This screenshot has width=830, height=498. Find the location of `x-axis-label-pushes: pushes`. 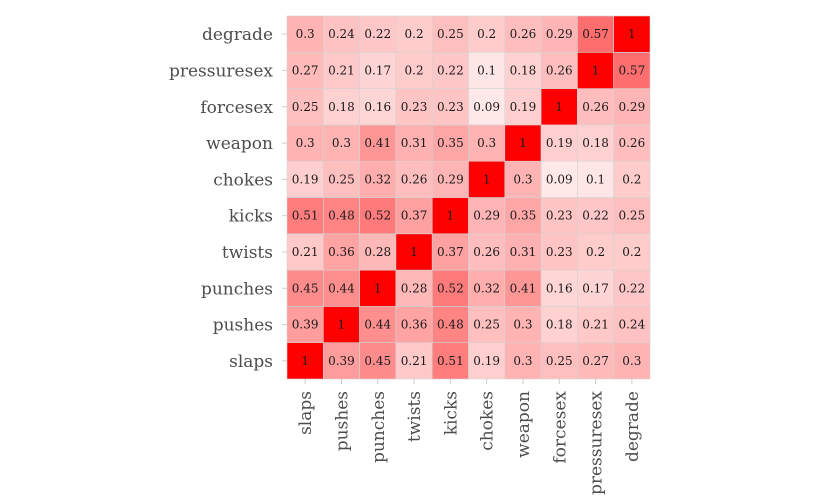

x-axis-label-pushes: pushes is located at coordinates (342, 421).